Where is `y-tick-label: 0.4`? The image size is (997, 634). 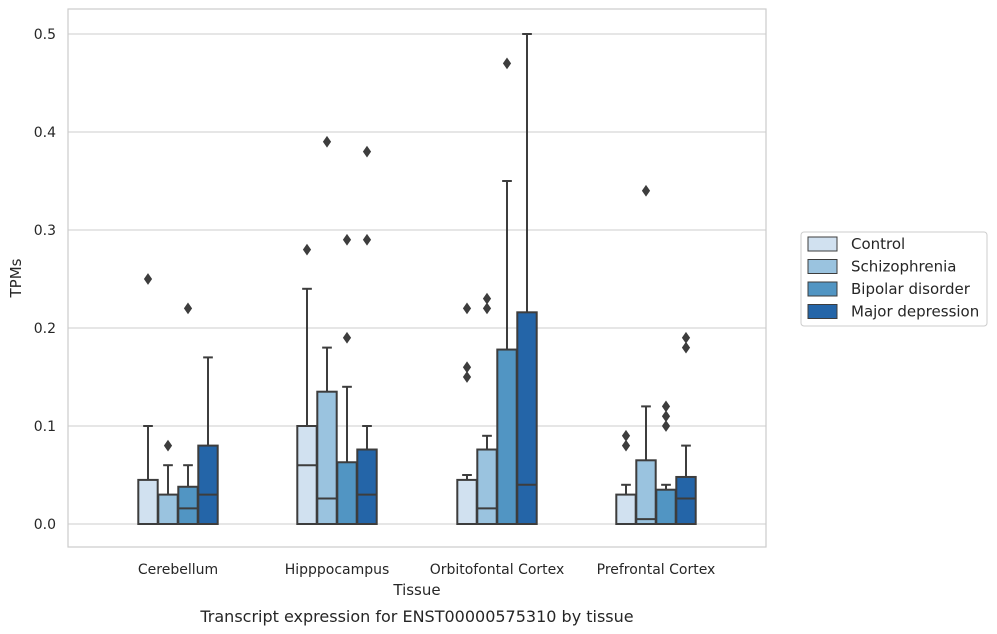
y-tick-label: 0.4 is located at coordinates (45, 133).